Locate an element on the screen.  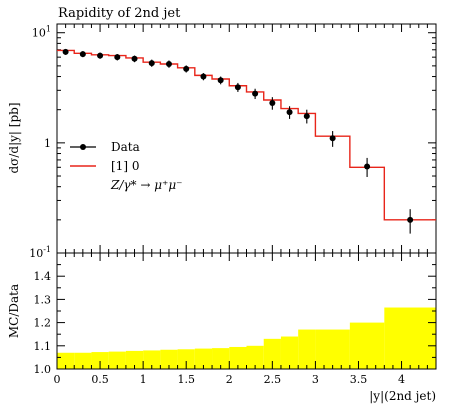
x-tick-label: 0 is located at coordinates (57, 379).